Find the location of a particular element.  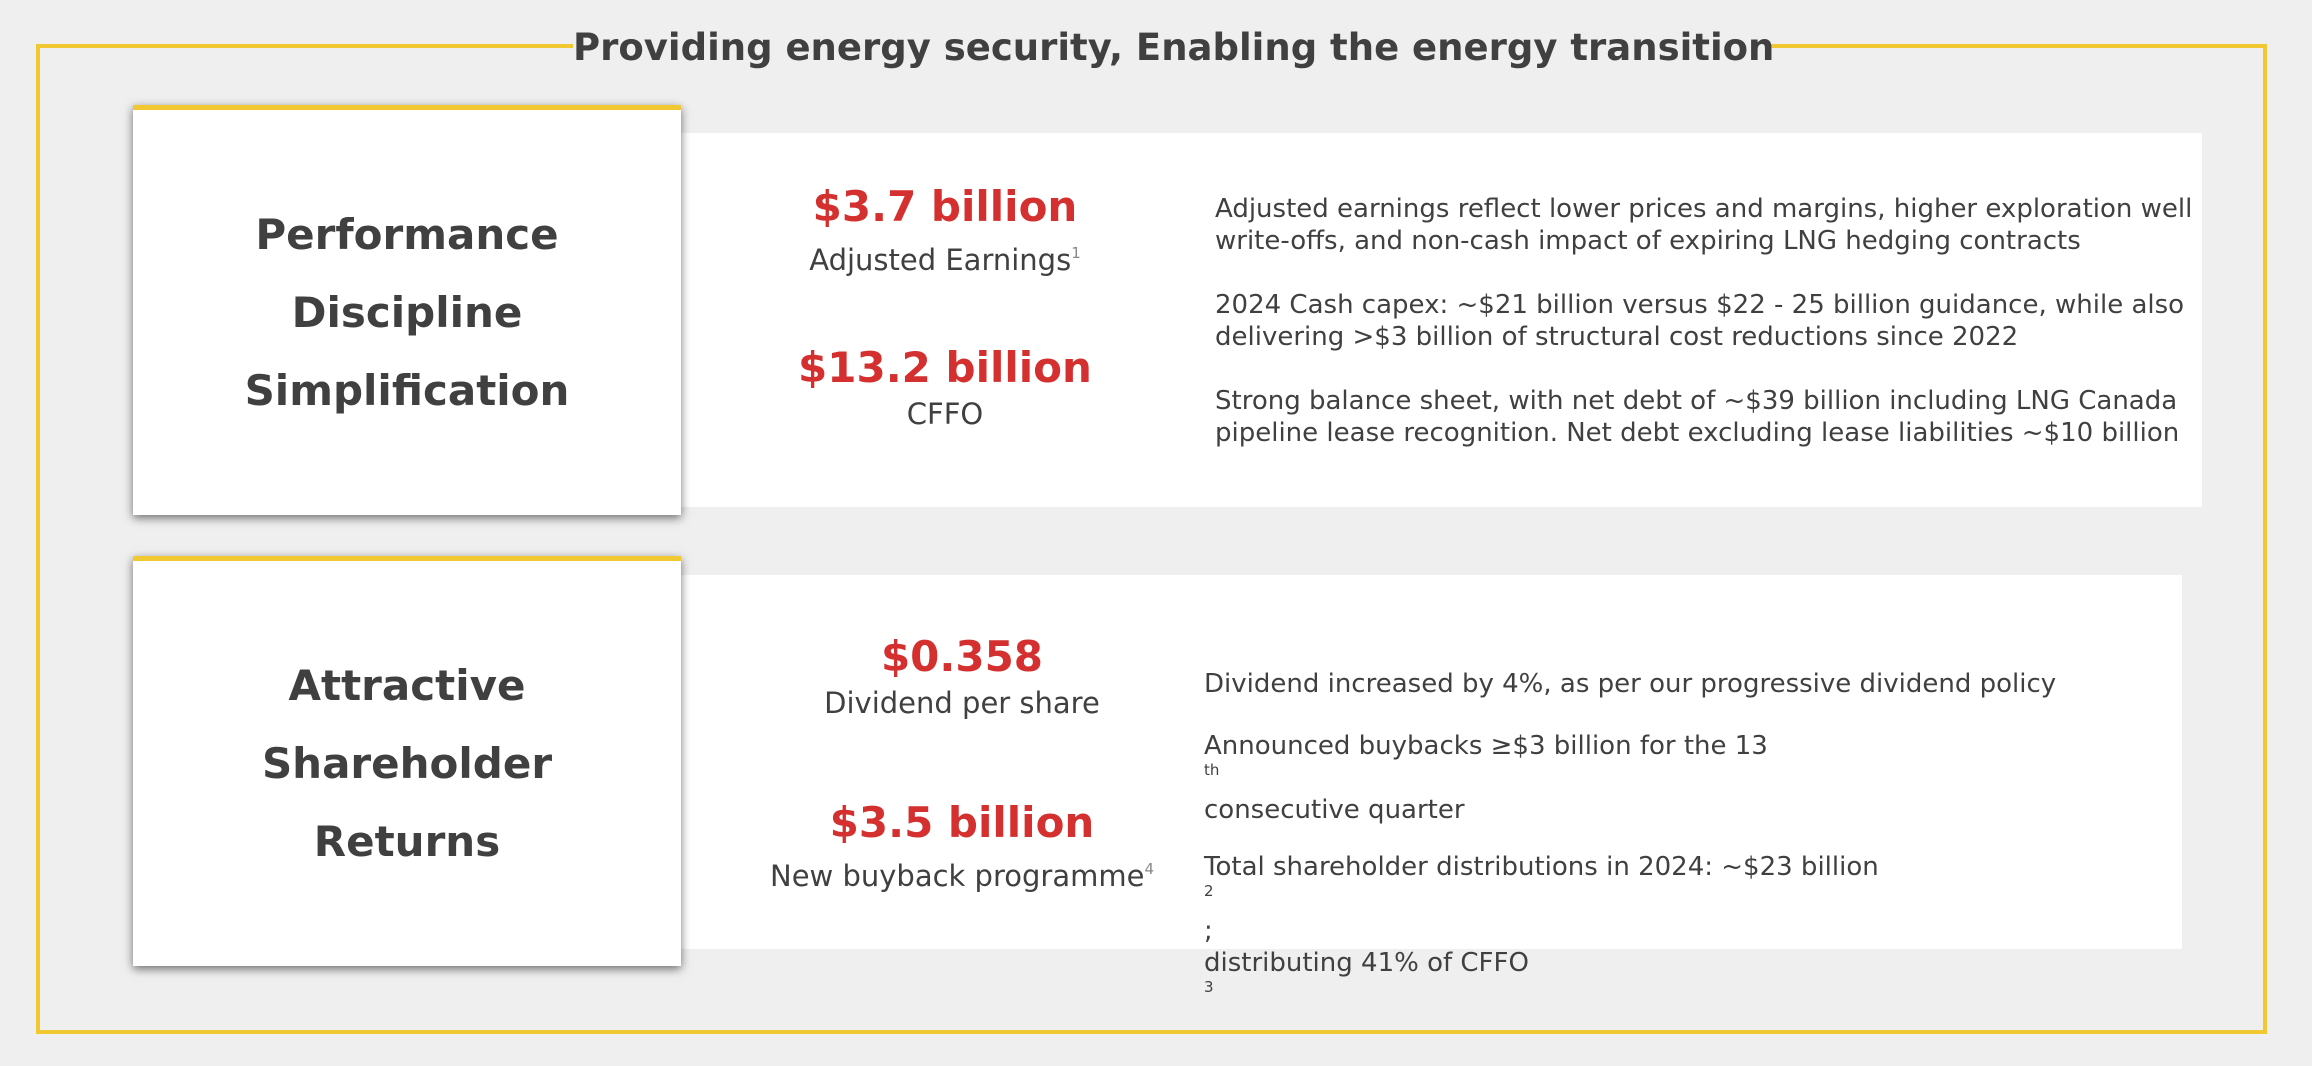

metric-label: Dividend per share is located at coordinates (962, 703).